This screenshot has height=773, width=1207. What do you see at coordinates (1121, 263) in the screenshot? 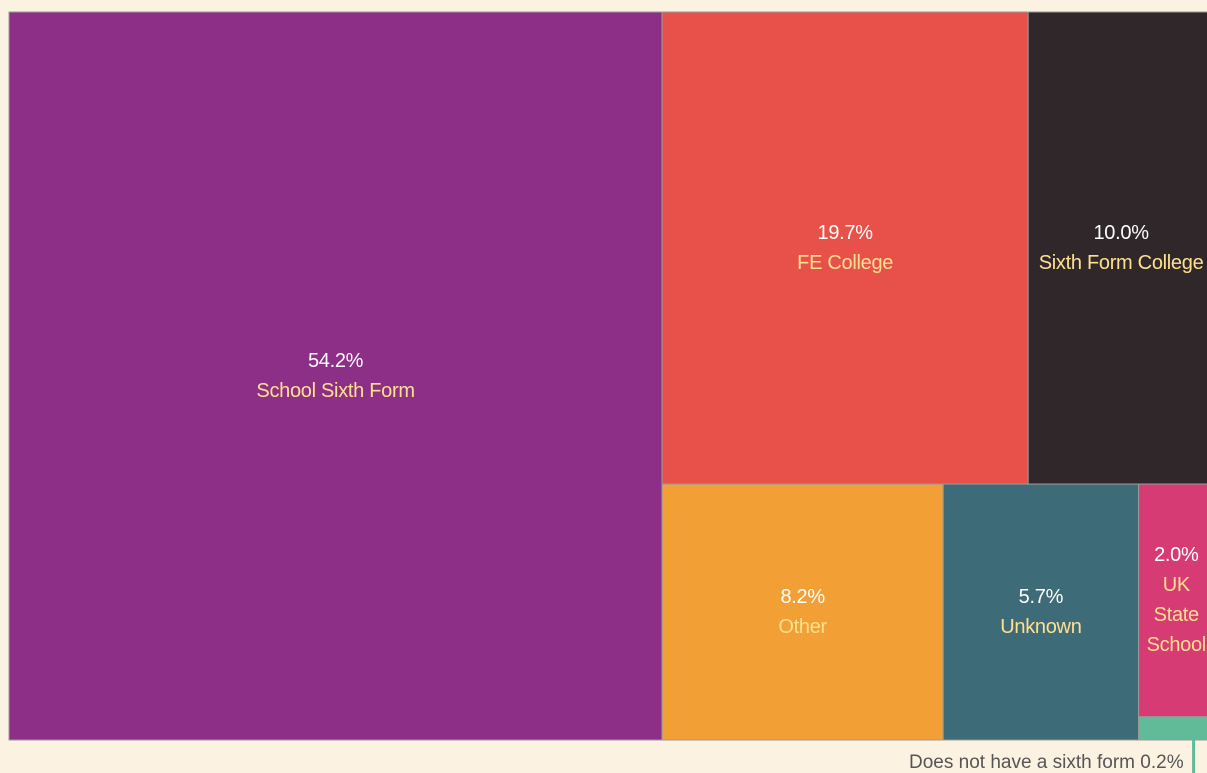
I see `cell-category-label: Sixth Form College` at bounding box center [1121, 263].